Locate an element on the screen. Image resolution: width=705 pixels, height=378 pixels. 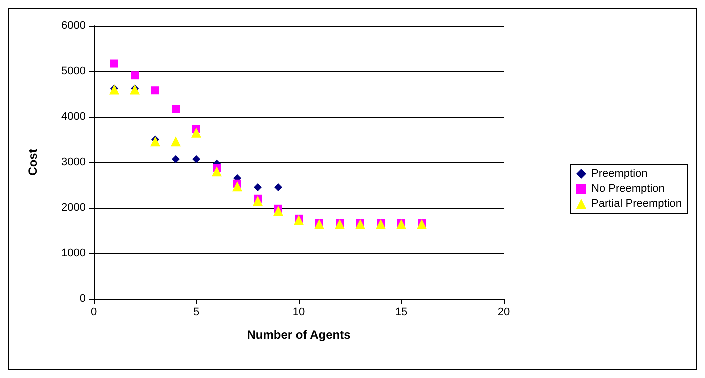
y-axis-title: Cost is located at coordinates (33, 162).